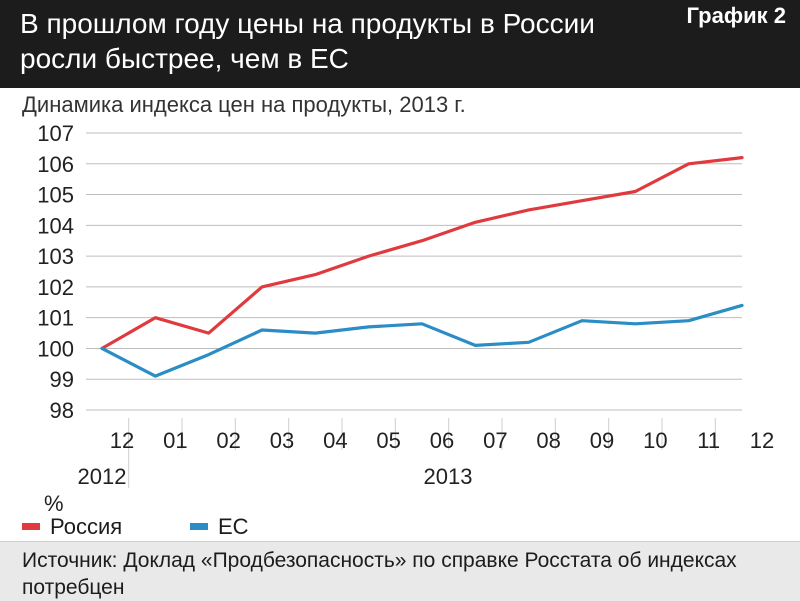 This screenshot has width=800, height=601. Describe the element at coordinates (55, 164) in the screenshot. I see `y-tick-label: 106` at that location.